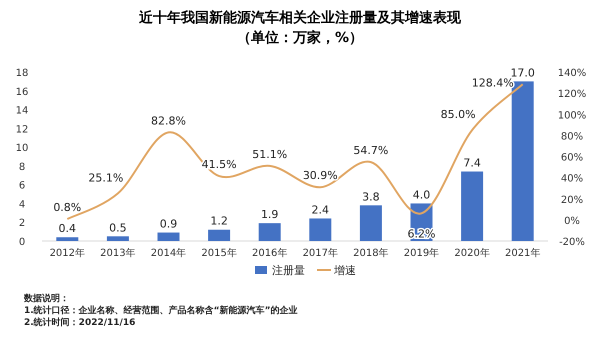 Image resolution: width=600 pixels, height=337 pixels. I want to click on x-tick-label: 2018年, so click(371, 253).